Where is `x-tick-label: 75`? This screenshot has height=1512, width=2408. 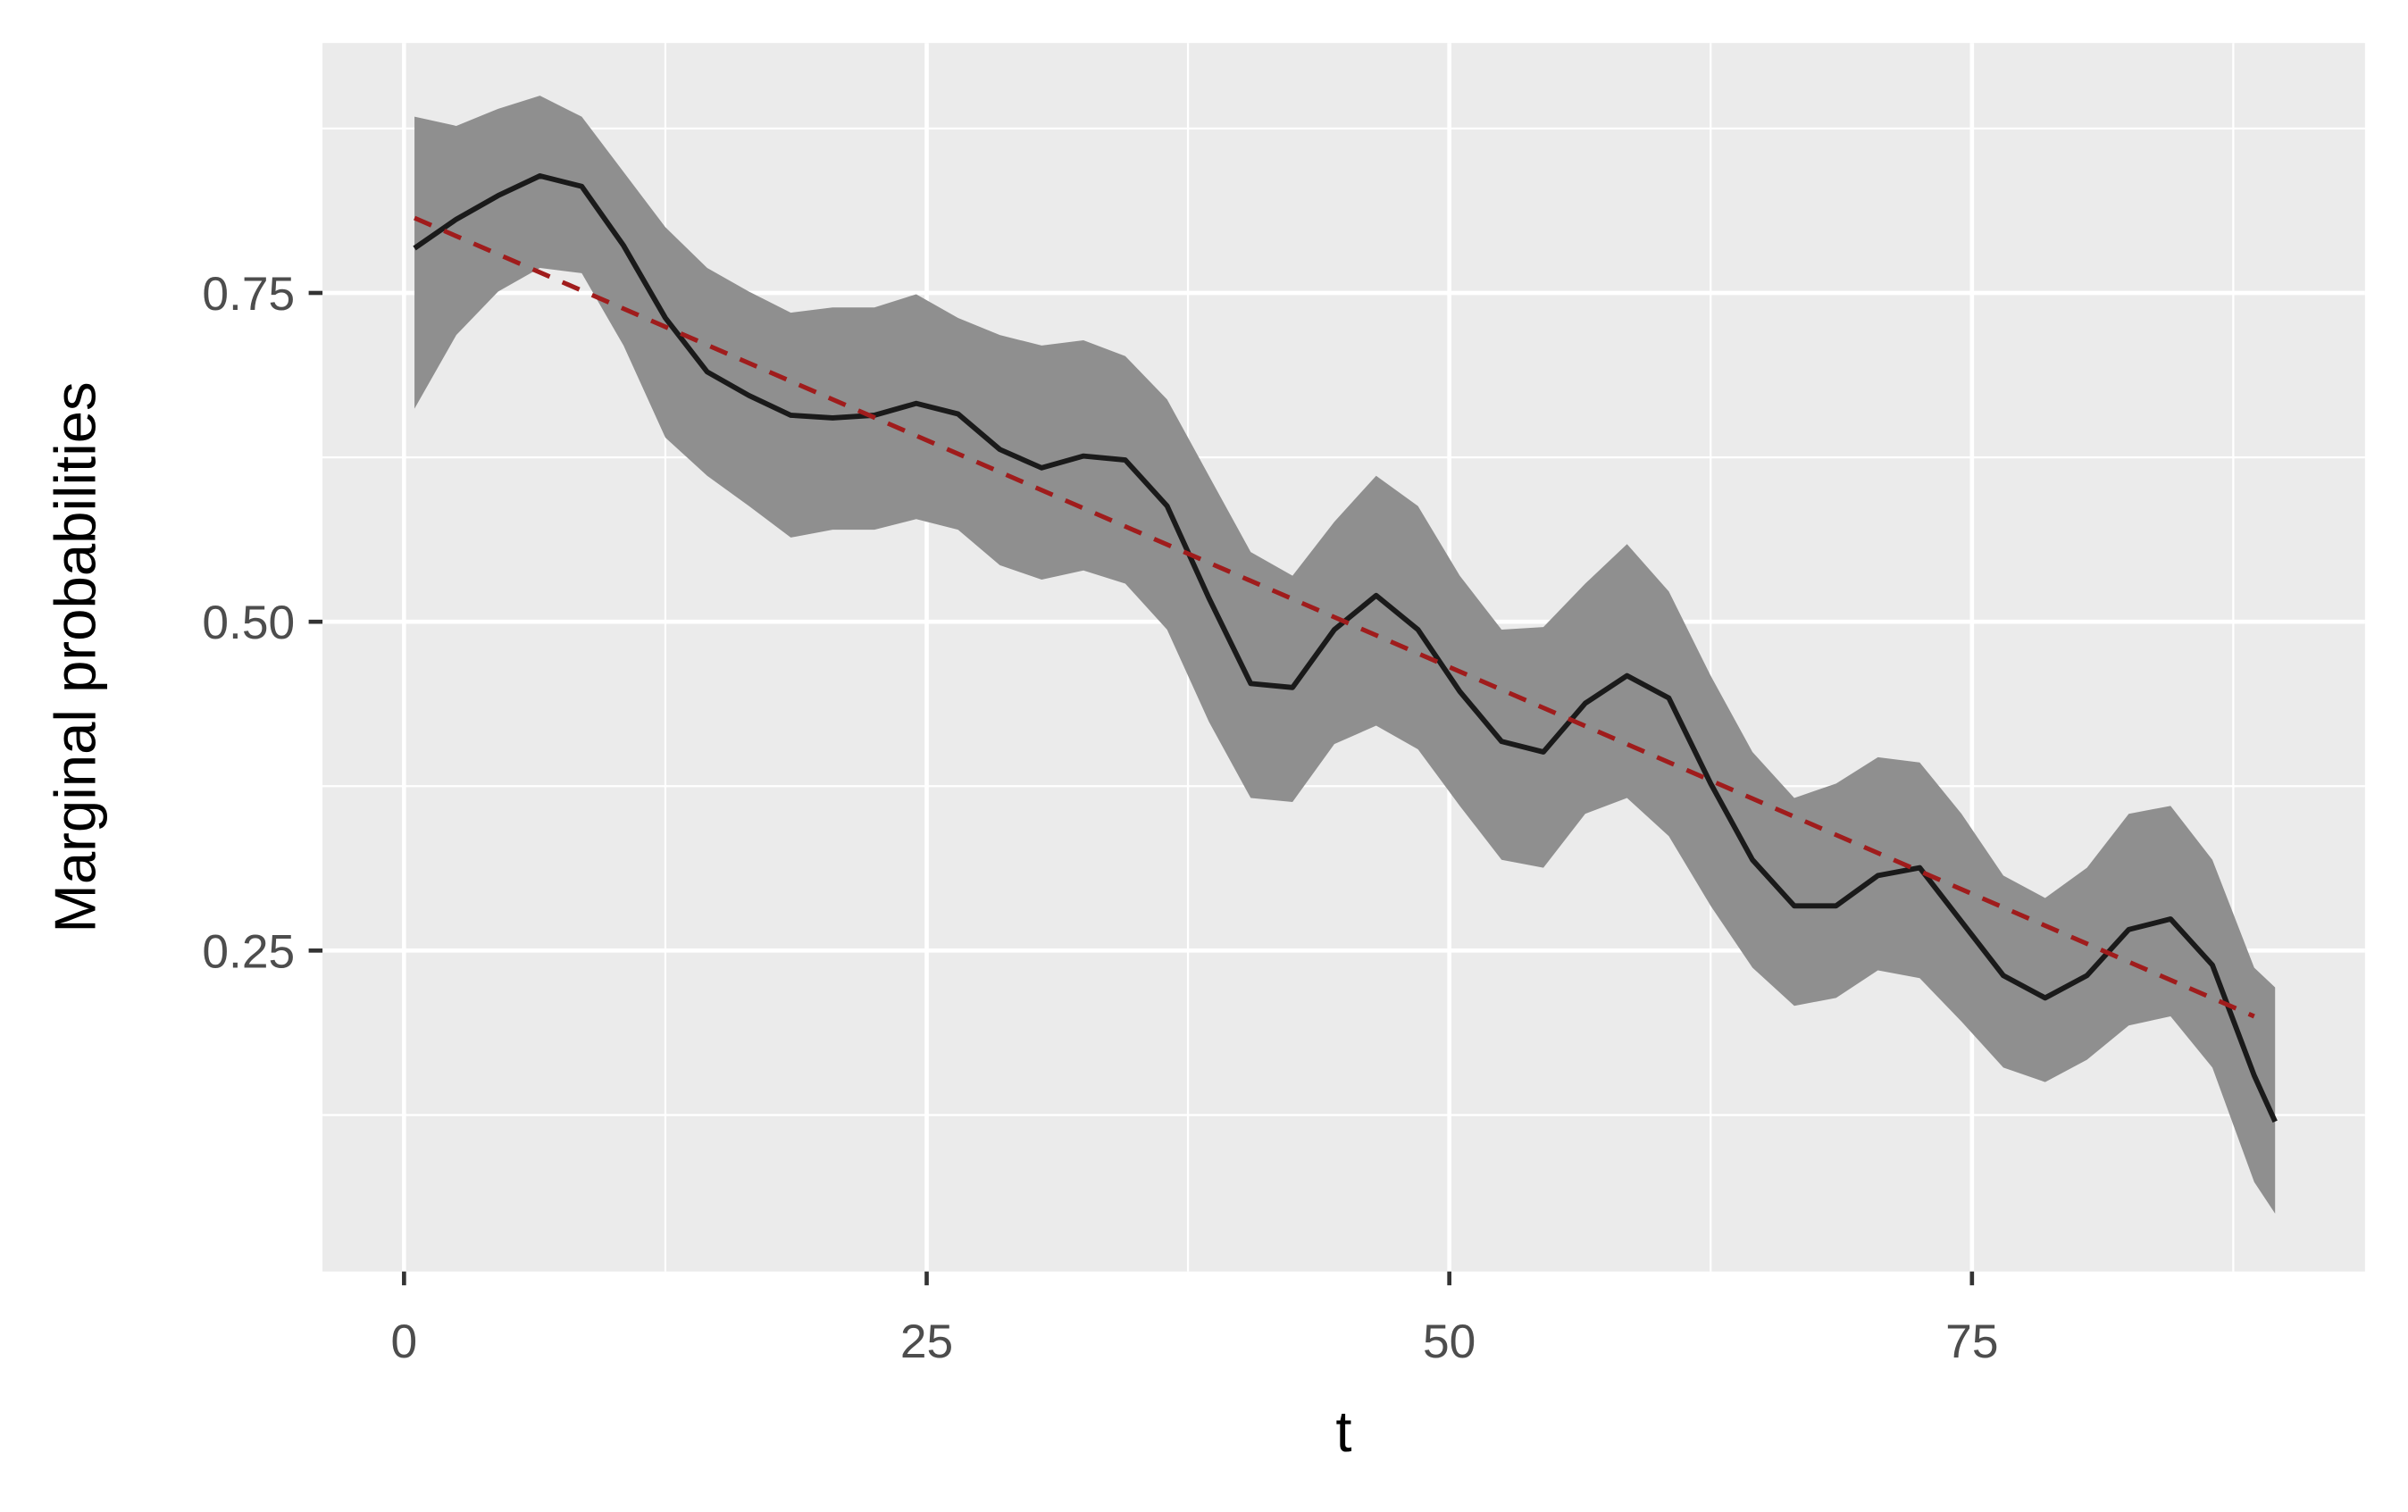
x-tick-label: 75 is located at coordinates (1971, 1342).